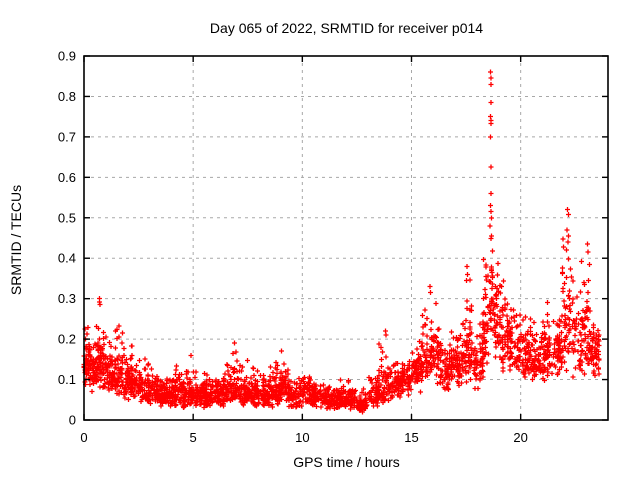  What do you see at coordinates (520, 437) in the screenshot?
I see `x-tick-label: 20` at bounding box center [520, 437].